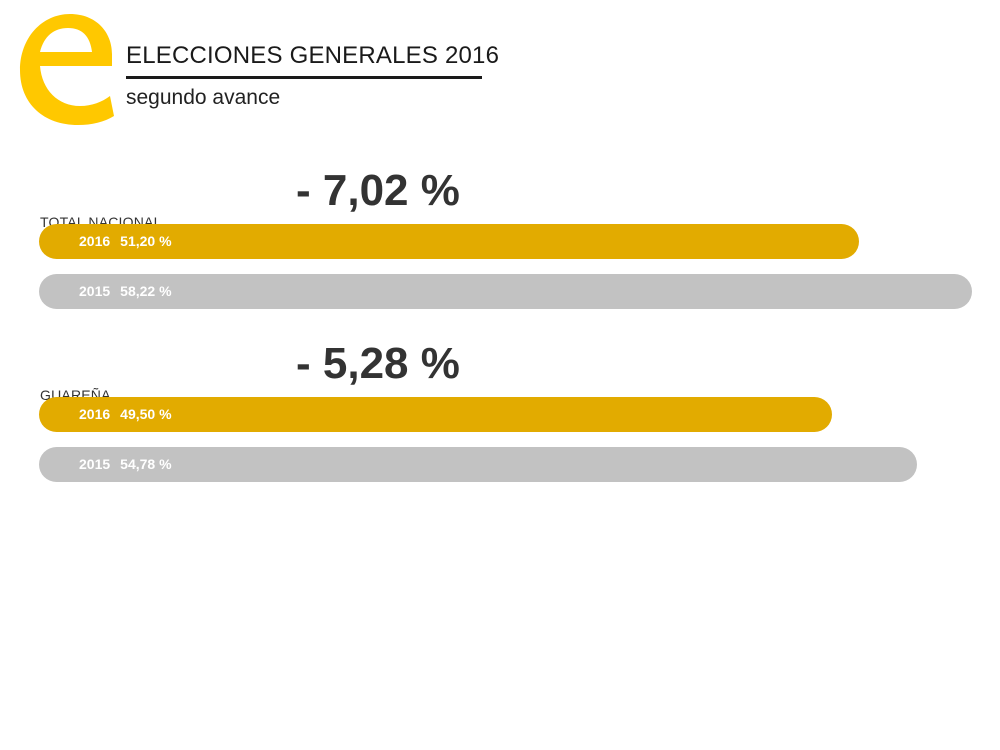 The width and height of the screenshot is (1000, 750). What do you see at coordinates (203, 97) in the screenshot?
I see `page-subtitle: segundo avance` at bounding box center [203, 97].